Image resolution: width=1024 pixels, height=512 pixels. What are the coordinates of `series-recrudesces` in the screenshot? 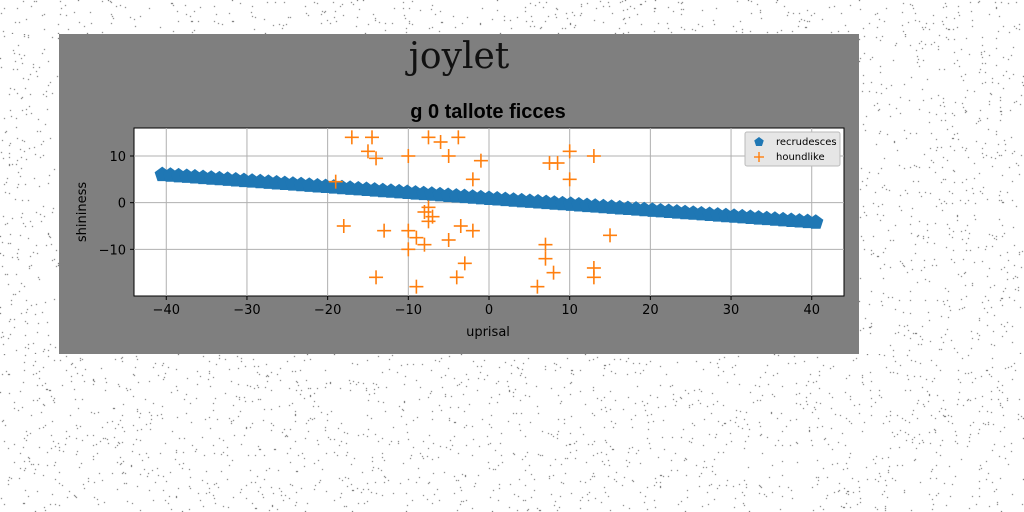 It's located at (489, 197).